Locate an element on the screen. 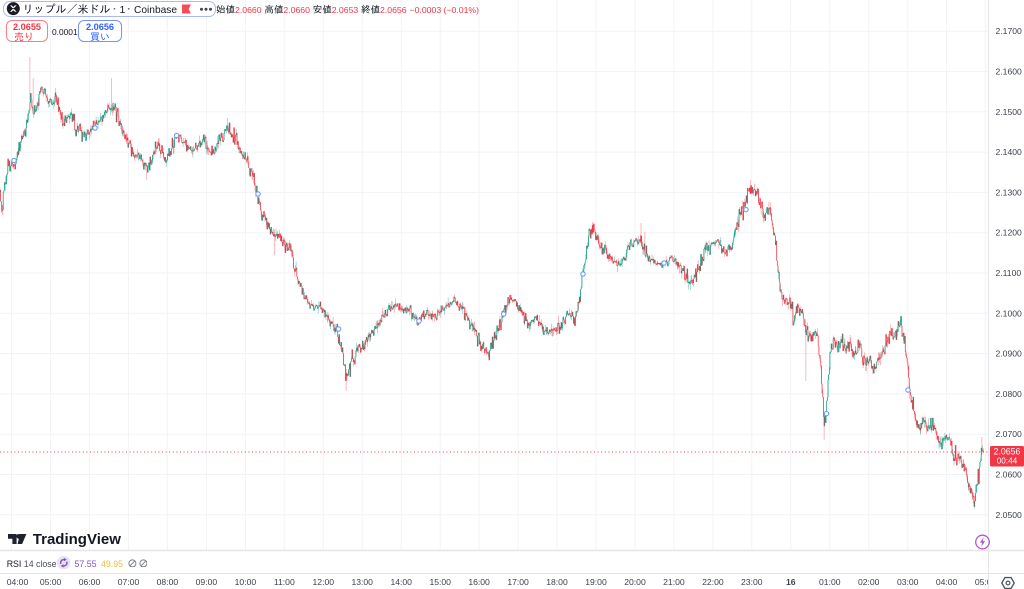  svg-text: 2.1400 is located at coordinates (1009, 152).